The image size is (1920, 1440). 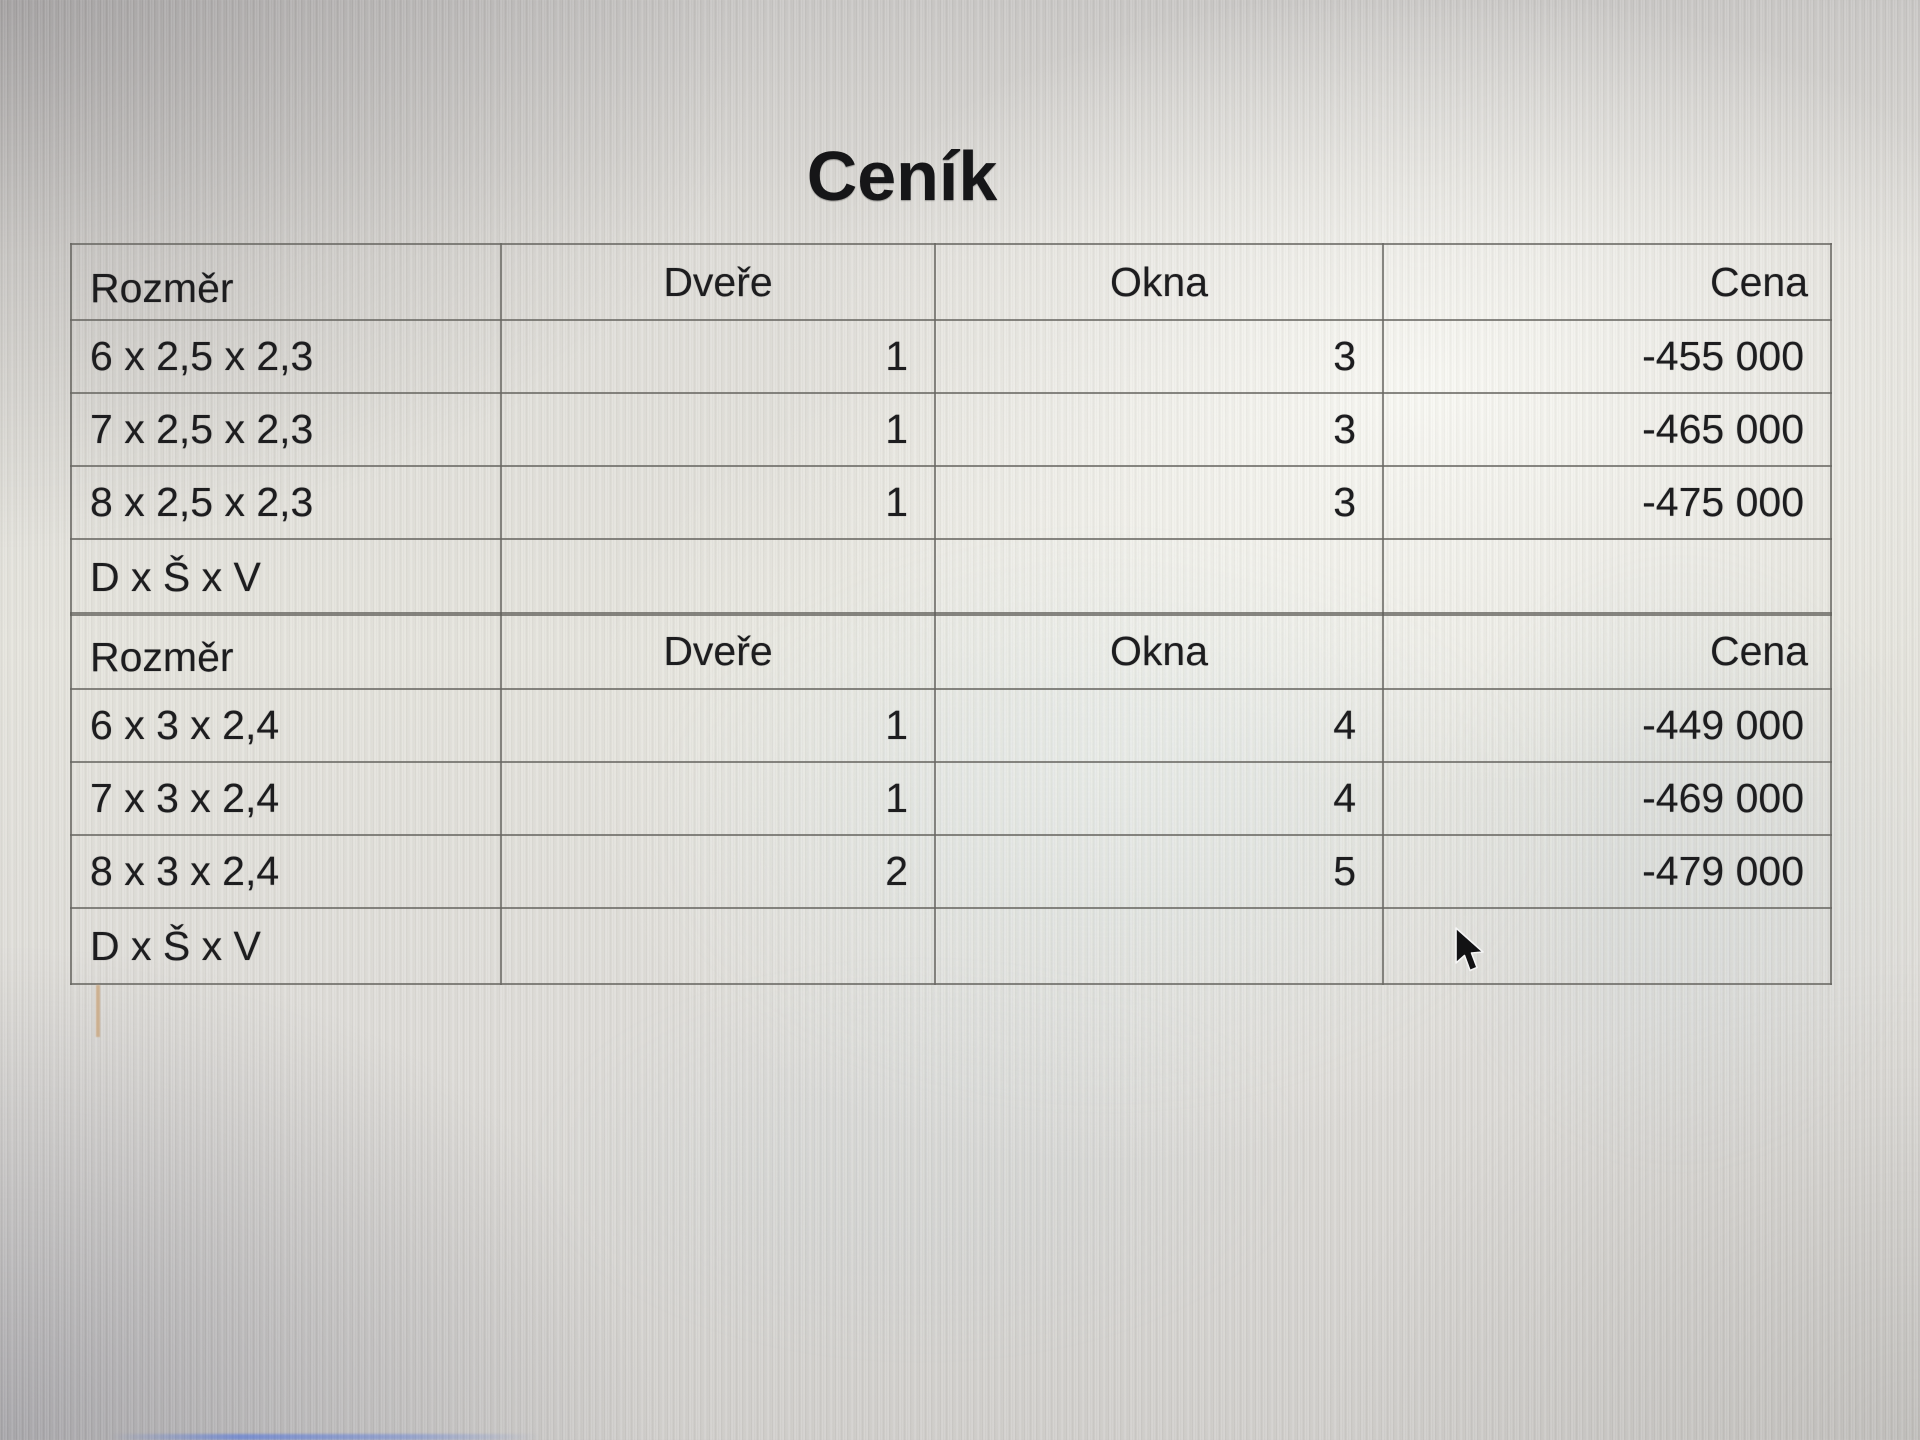 What do you see at coordinates (286, 429) in the screenshot?
I see `cell-rozmer: 7 x 2,5 x 2,3` at bounding box center [286, 429].